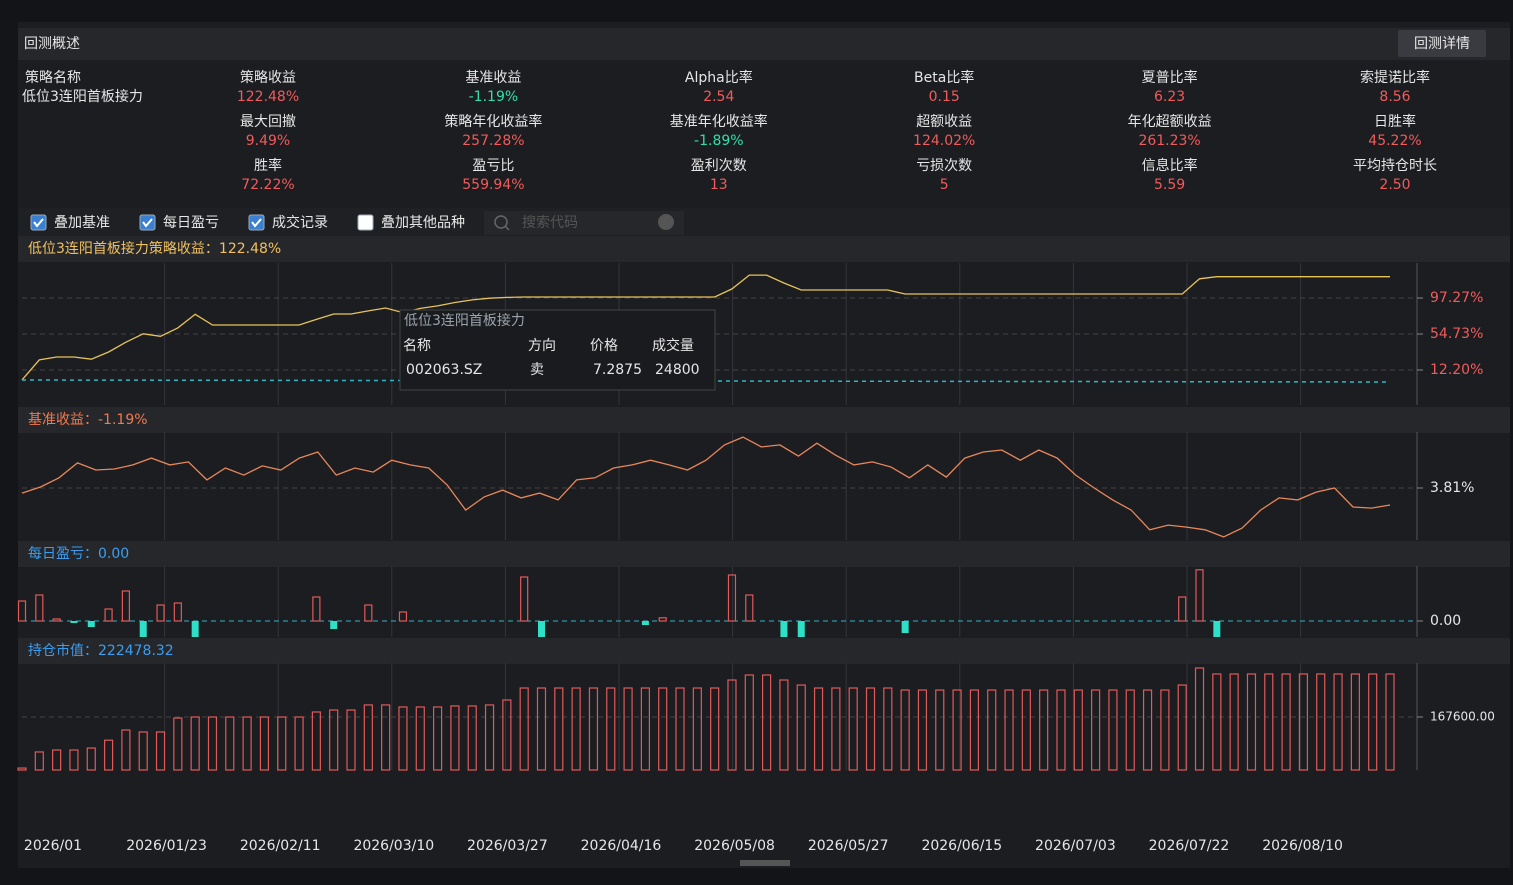 The height and width of the screenshot is (885, 1513). What do you see at coordinates (1452, 488) in the screenshot?
I see `y-tick-label: 3.81%` at bounding box center [1452, 488].